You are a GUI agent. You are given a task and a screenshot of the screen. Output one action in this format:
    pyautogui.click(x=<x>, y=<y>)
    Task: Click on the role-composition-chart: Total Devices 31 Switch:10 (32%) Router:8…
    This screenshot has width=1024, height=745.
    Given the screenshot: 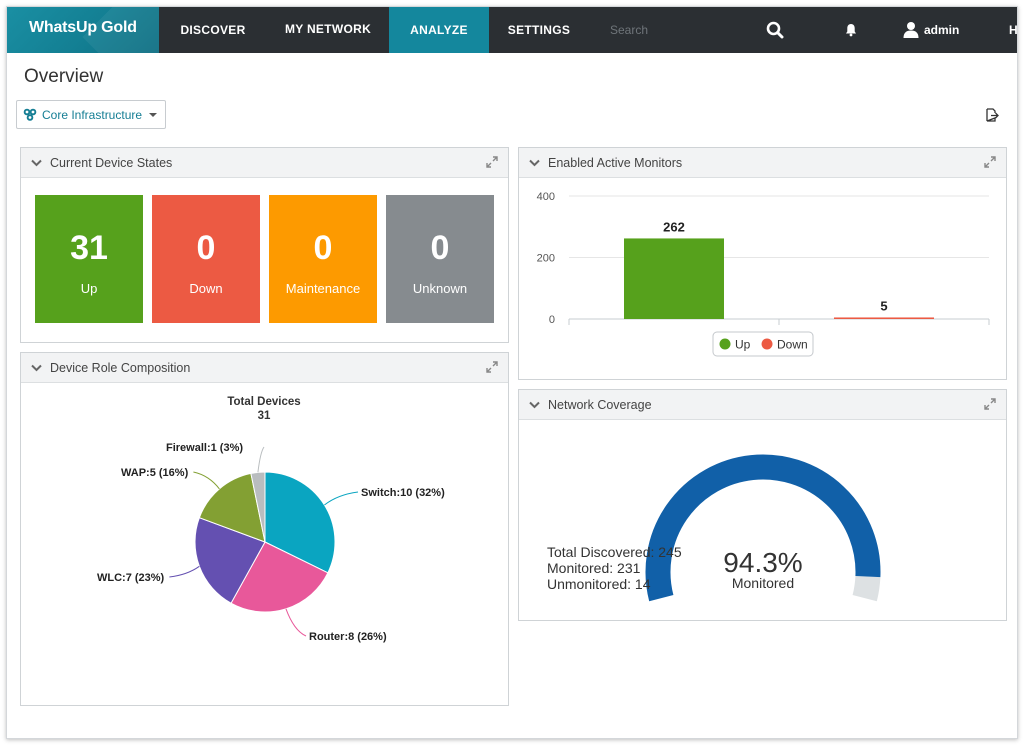 What is the action you would take?
    pyautogui.click(x=271, y=519)
    